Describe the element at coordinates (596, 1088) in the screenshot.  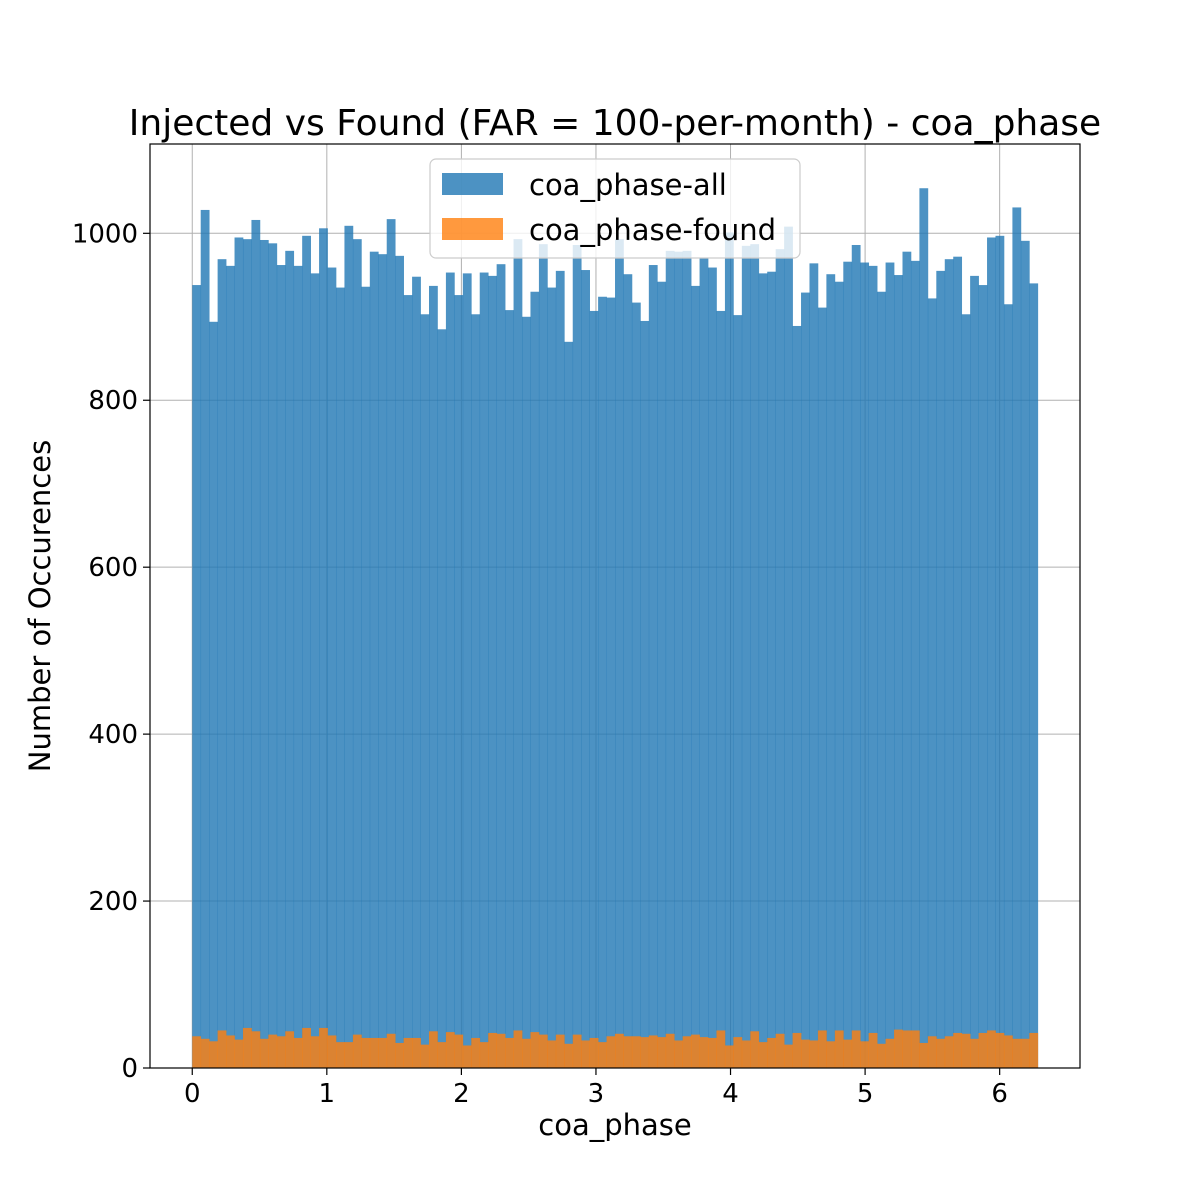
I see `x-axis-ticks: 0 1 2 3 4 5 6` at that location.